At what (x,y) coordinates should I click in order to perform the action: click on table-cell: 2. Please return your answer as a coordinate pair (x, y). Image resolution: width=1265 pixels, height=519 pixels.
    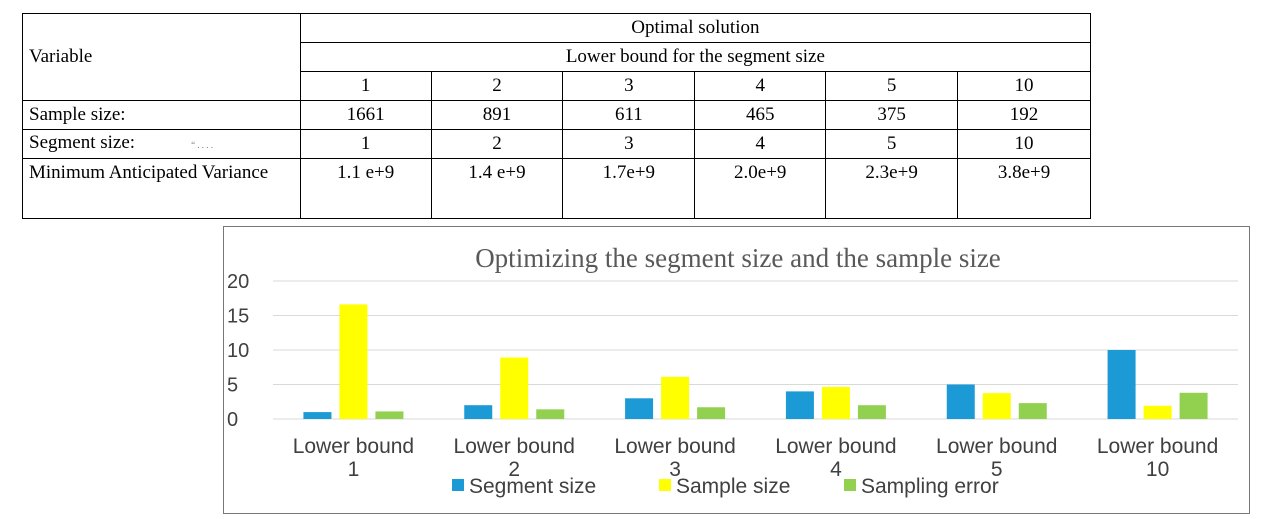
    Looking at the image, I should click on (497, 144).